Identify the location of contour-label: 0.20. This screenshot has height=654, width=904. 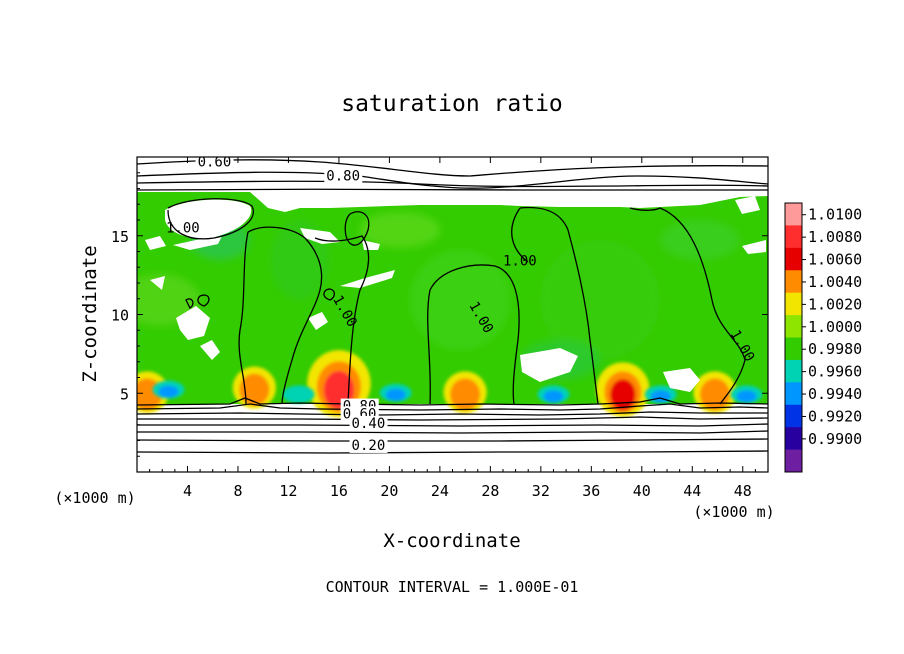
(369, 446).